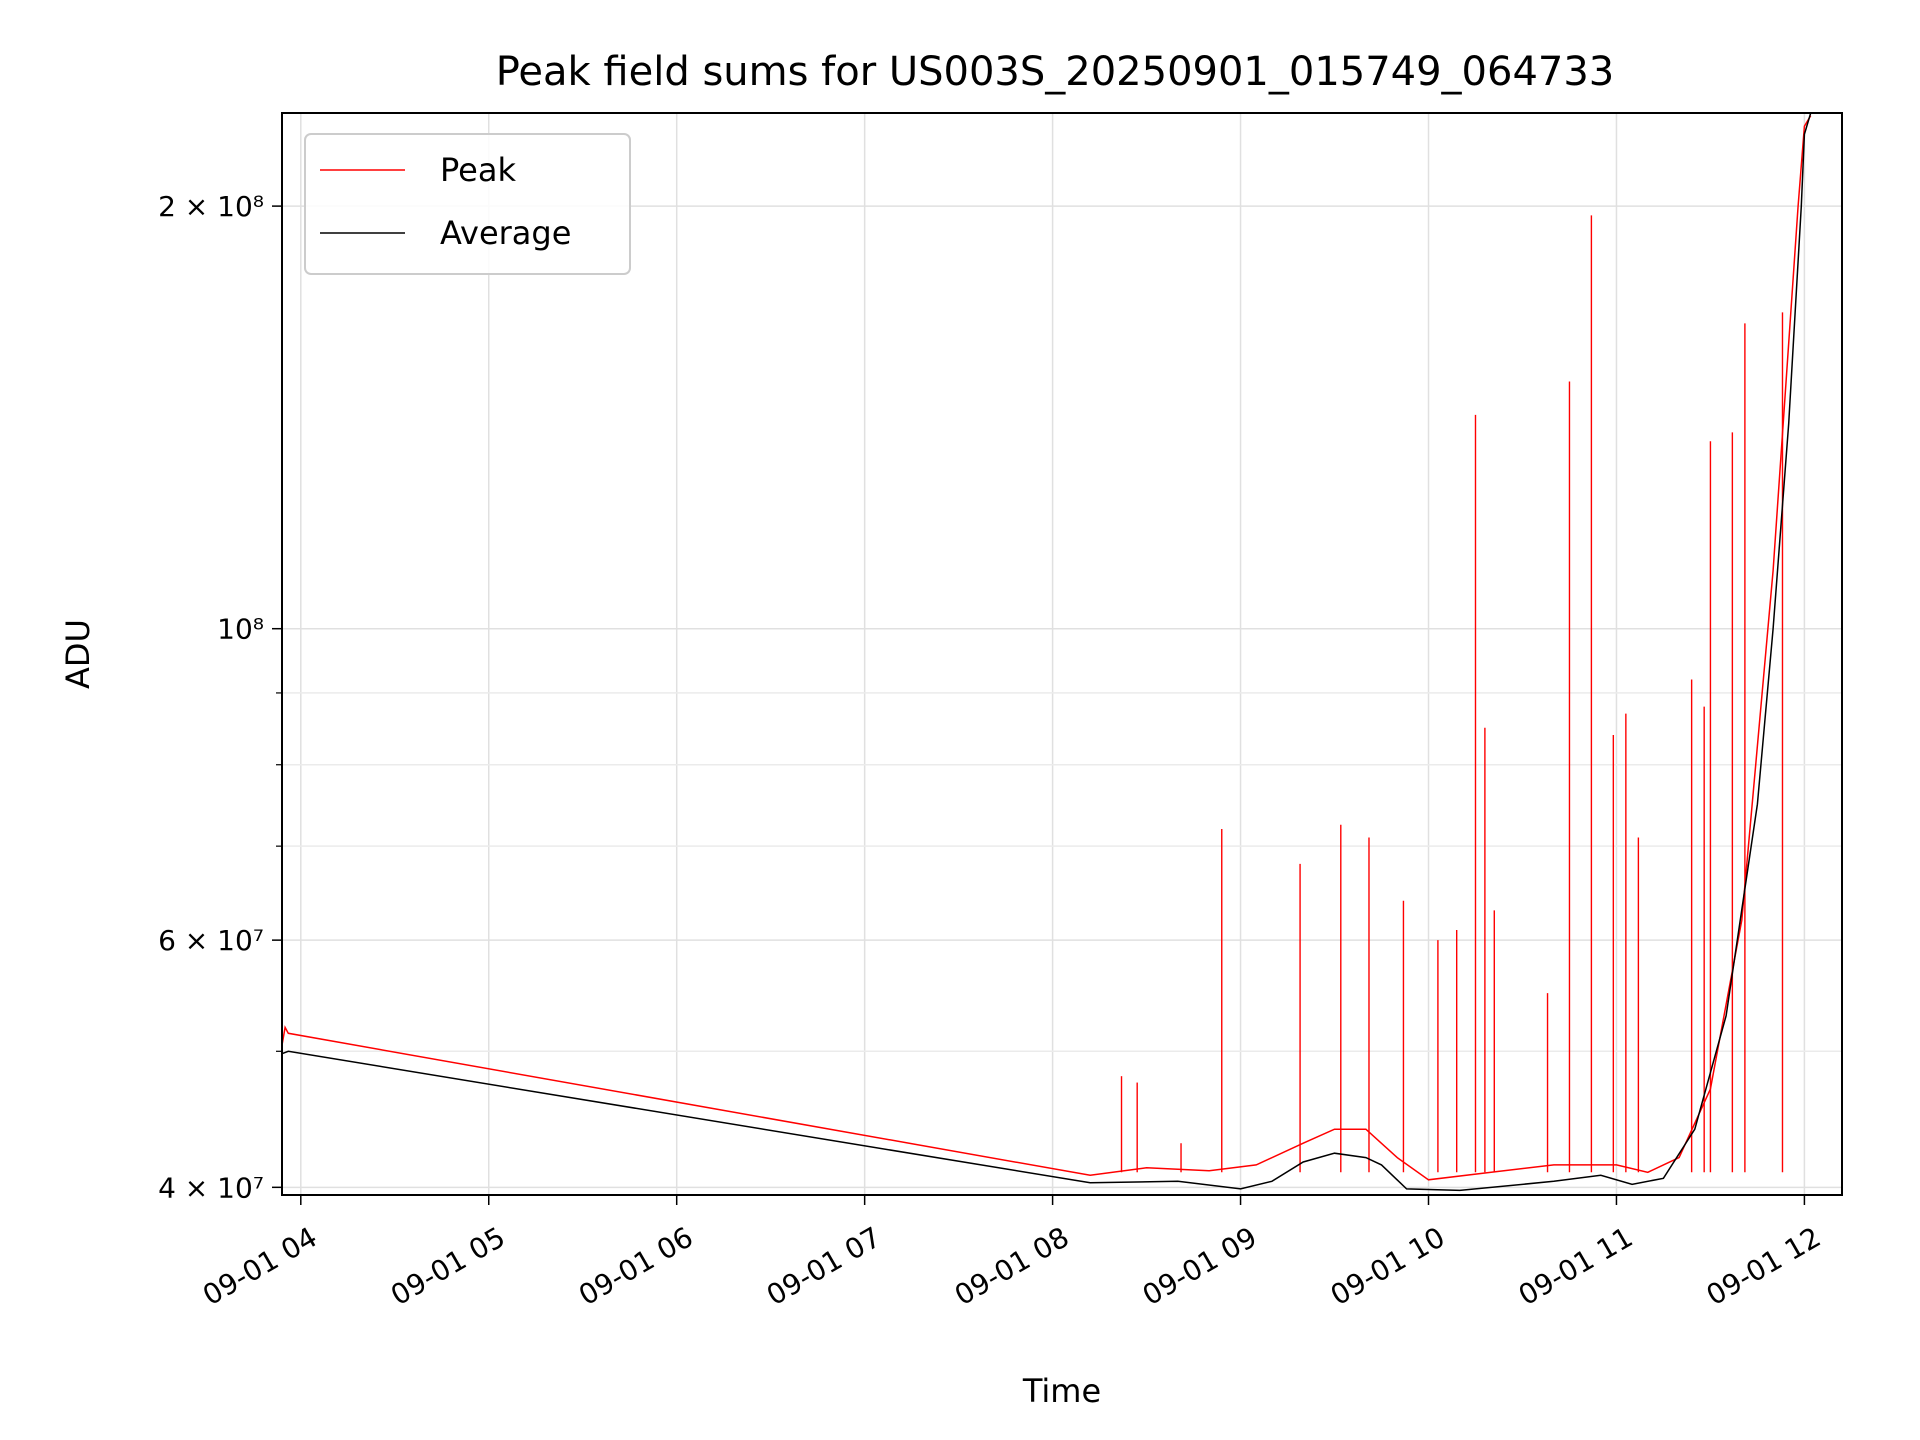 The image size is (1920, 1440). What do you see at coordinates (505, 233) in the screenshot?
I see `legend-label-average: Average` at bounding box center [505, 233].